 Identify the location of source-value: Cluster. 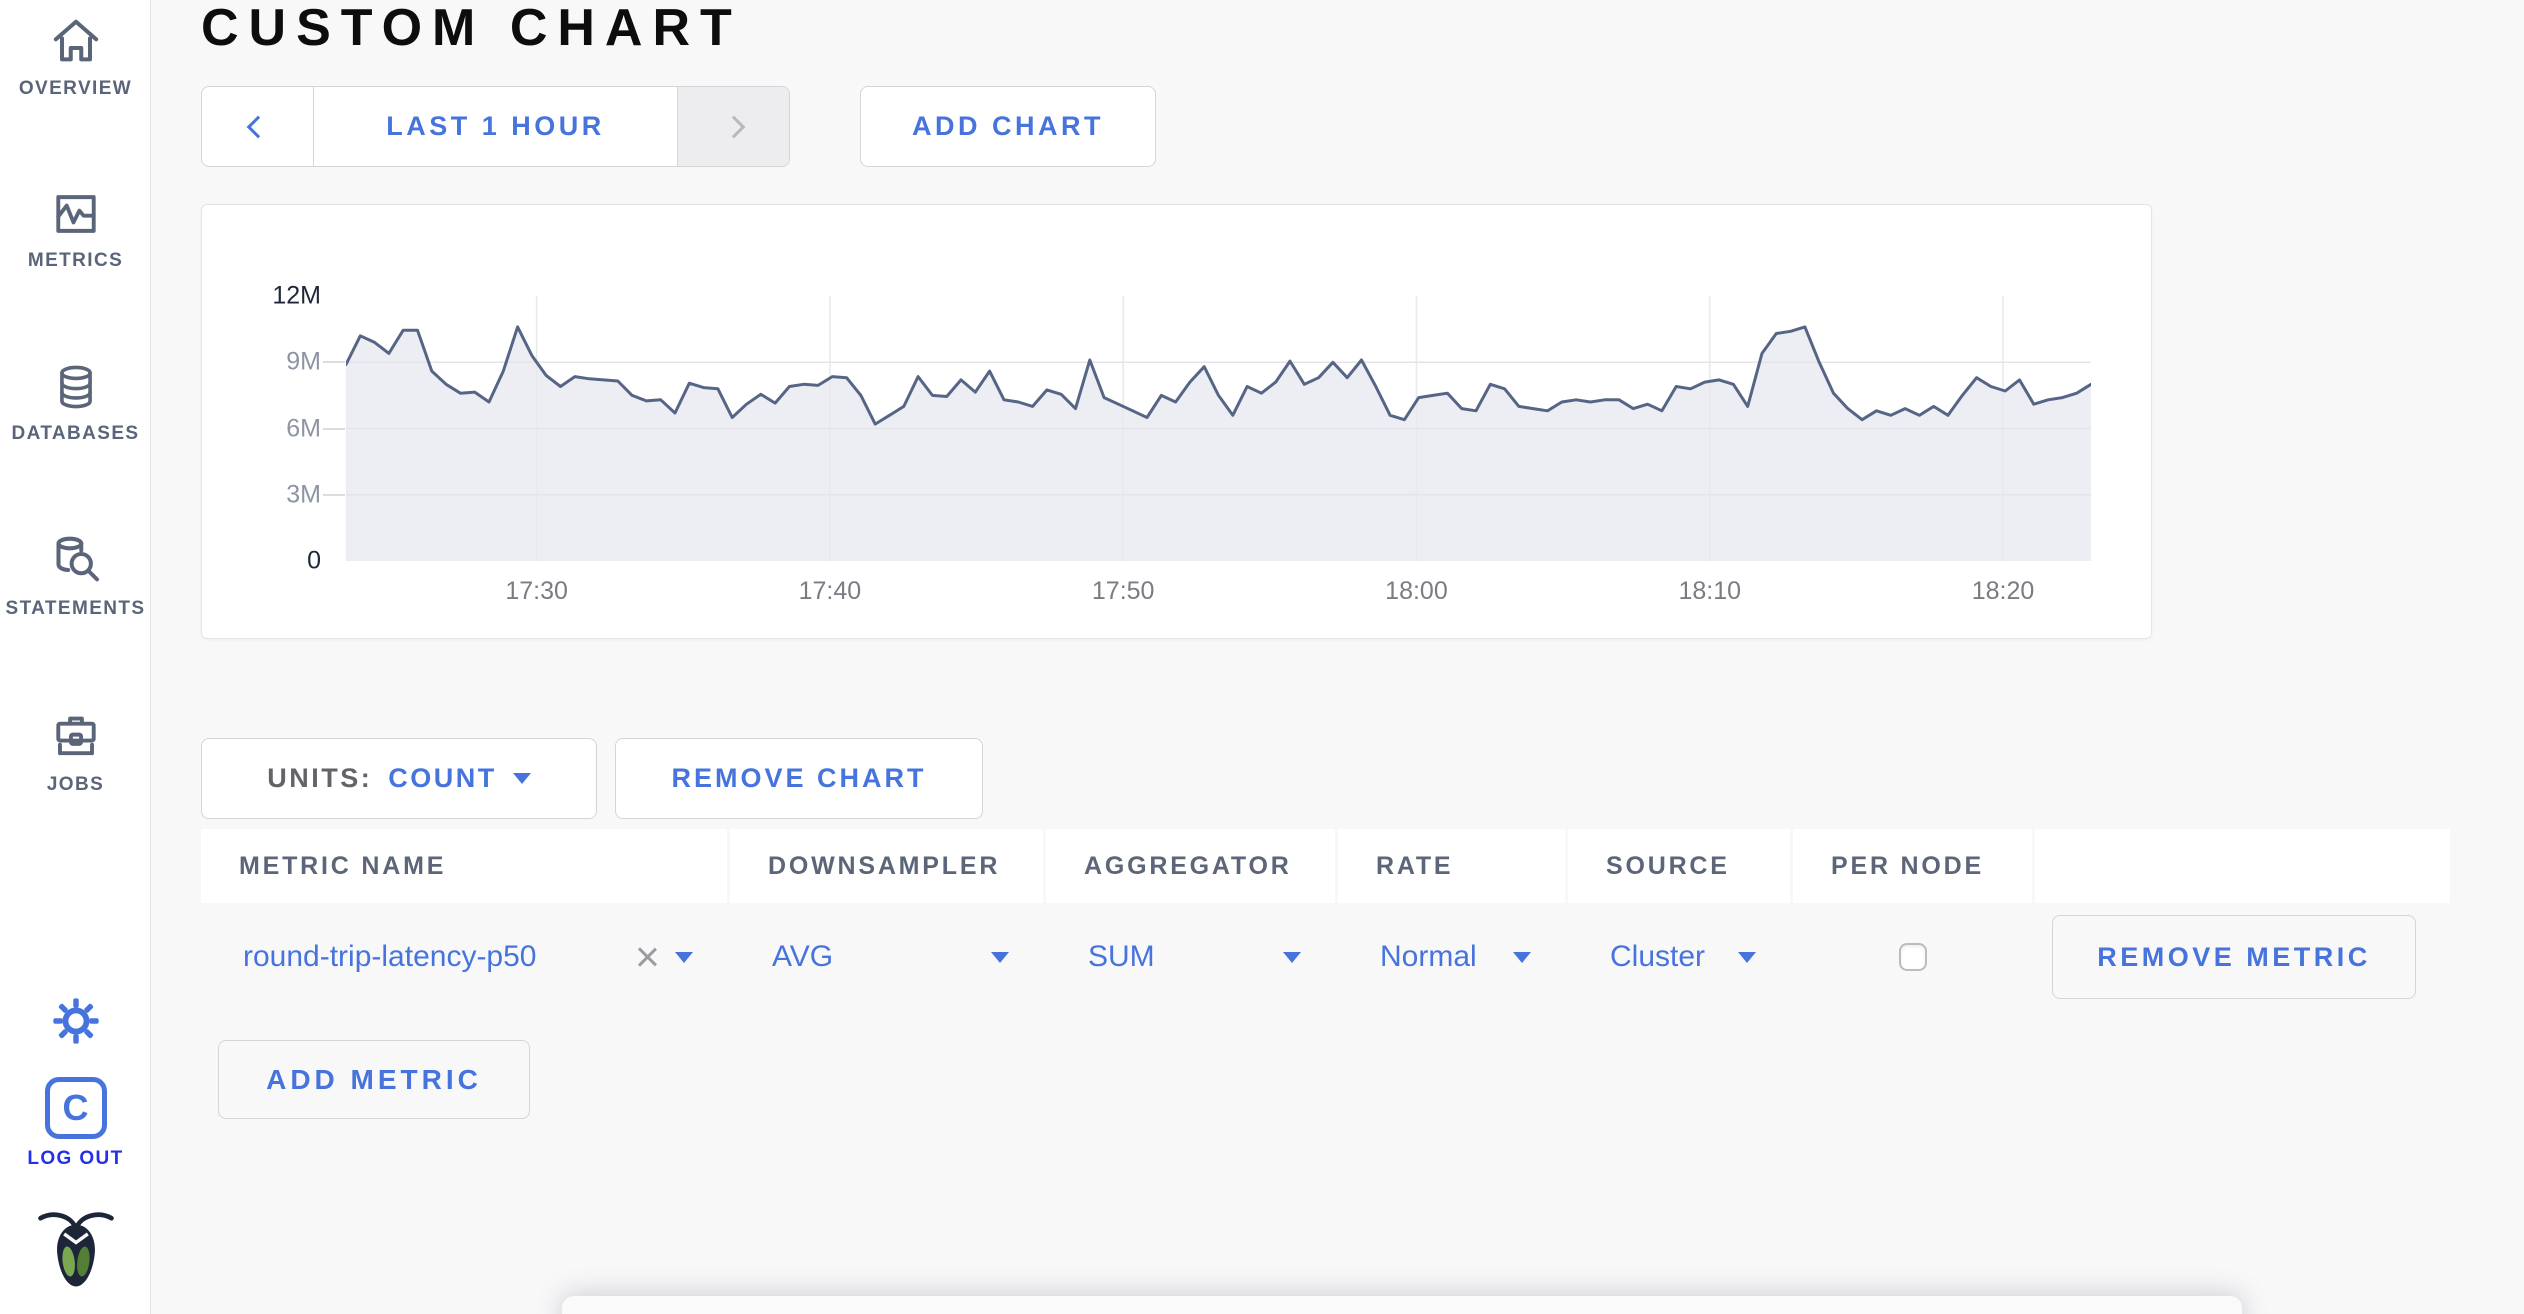
(1658, 956).